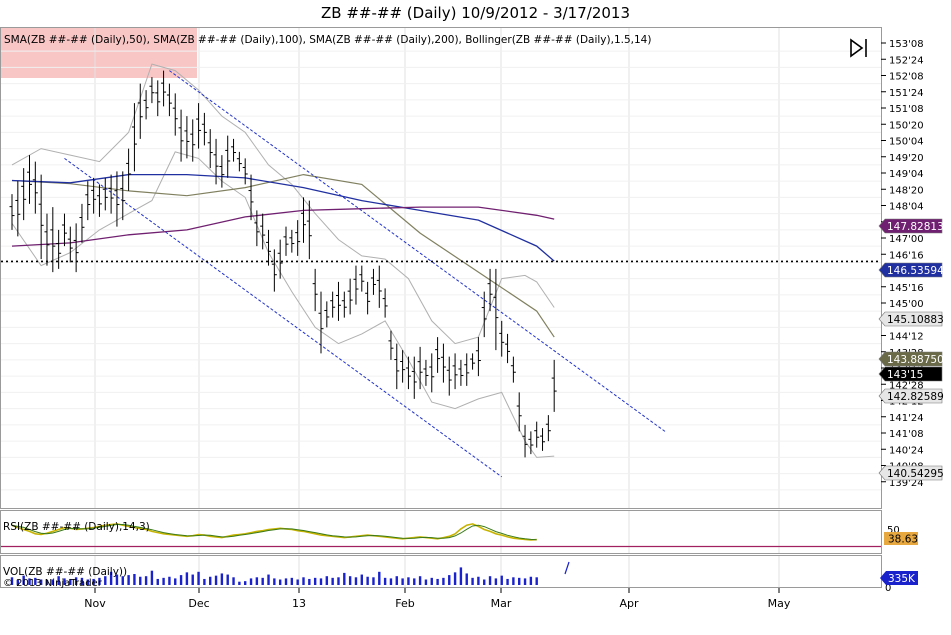  Describe the element at coordinates (911, 396) in the screenshot. I see `value-tag: 142.82589` at that location.